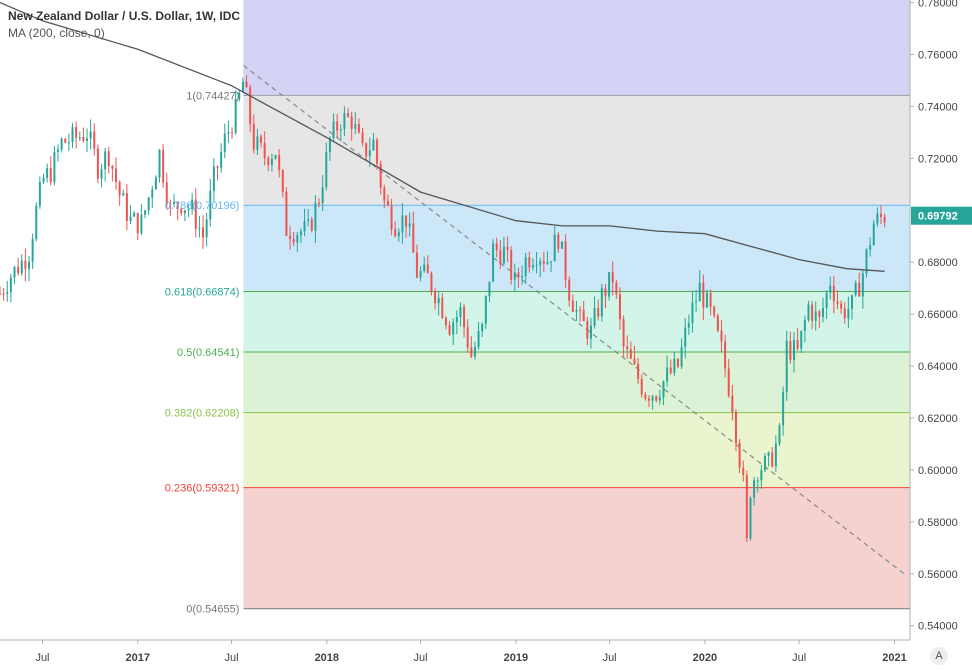  Describe the element at coordinates (577, 248) in the screenshot. I see `fib-zone-0.786` at that location.